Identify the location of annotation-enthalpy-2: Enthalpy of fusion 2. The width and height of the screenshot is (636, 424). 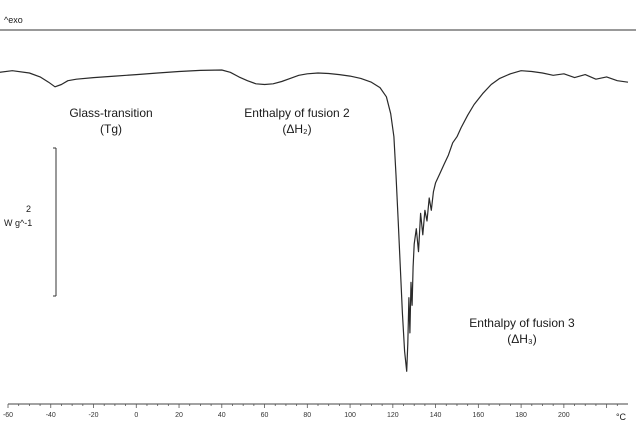
(297, 113).